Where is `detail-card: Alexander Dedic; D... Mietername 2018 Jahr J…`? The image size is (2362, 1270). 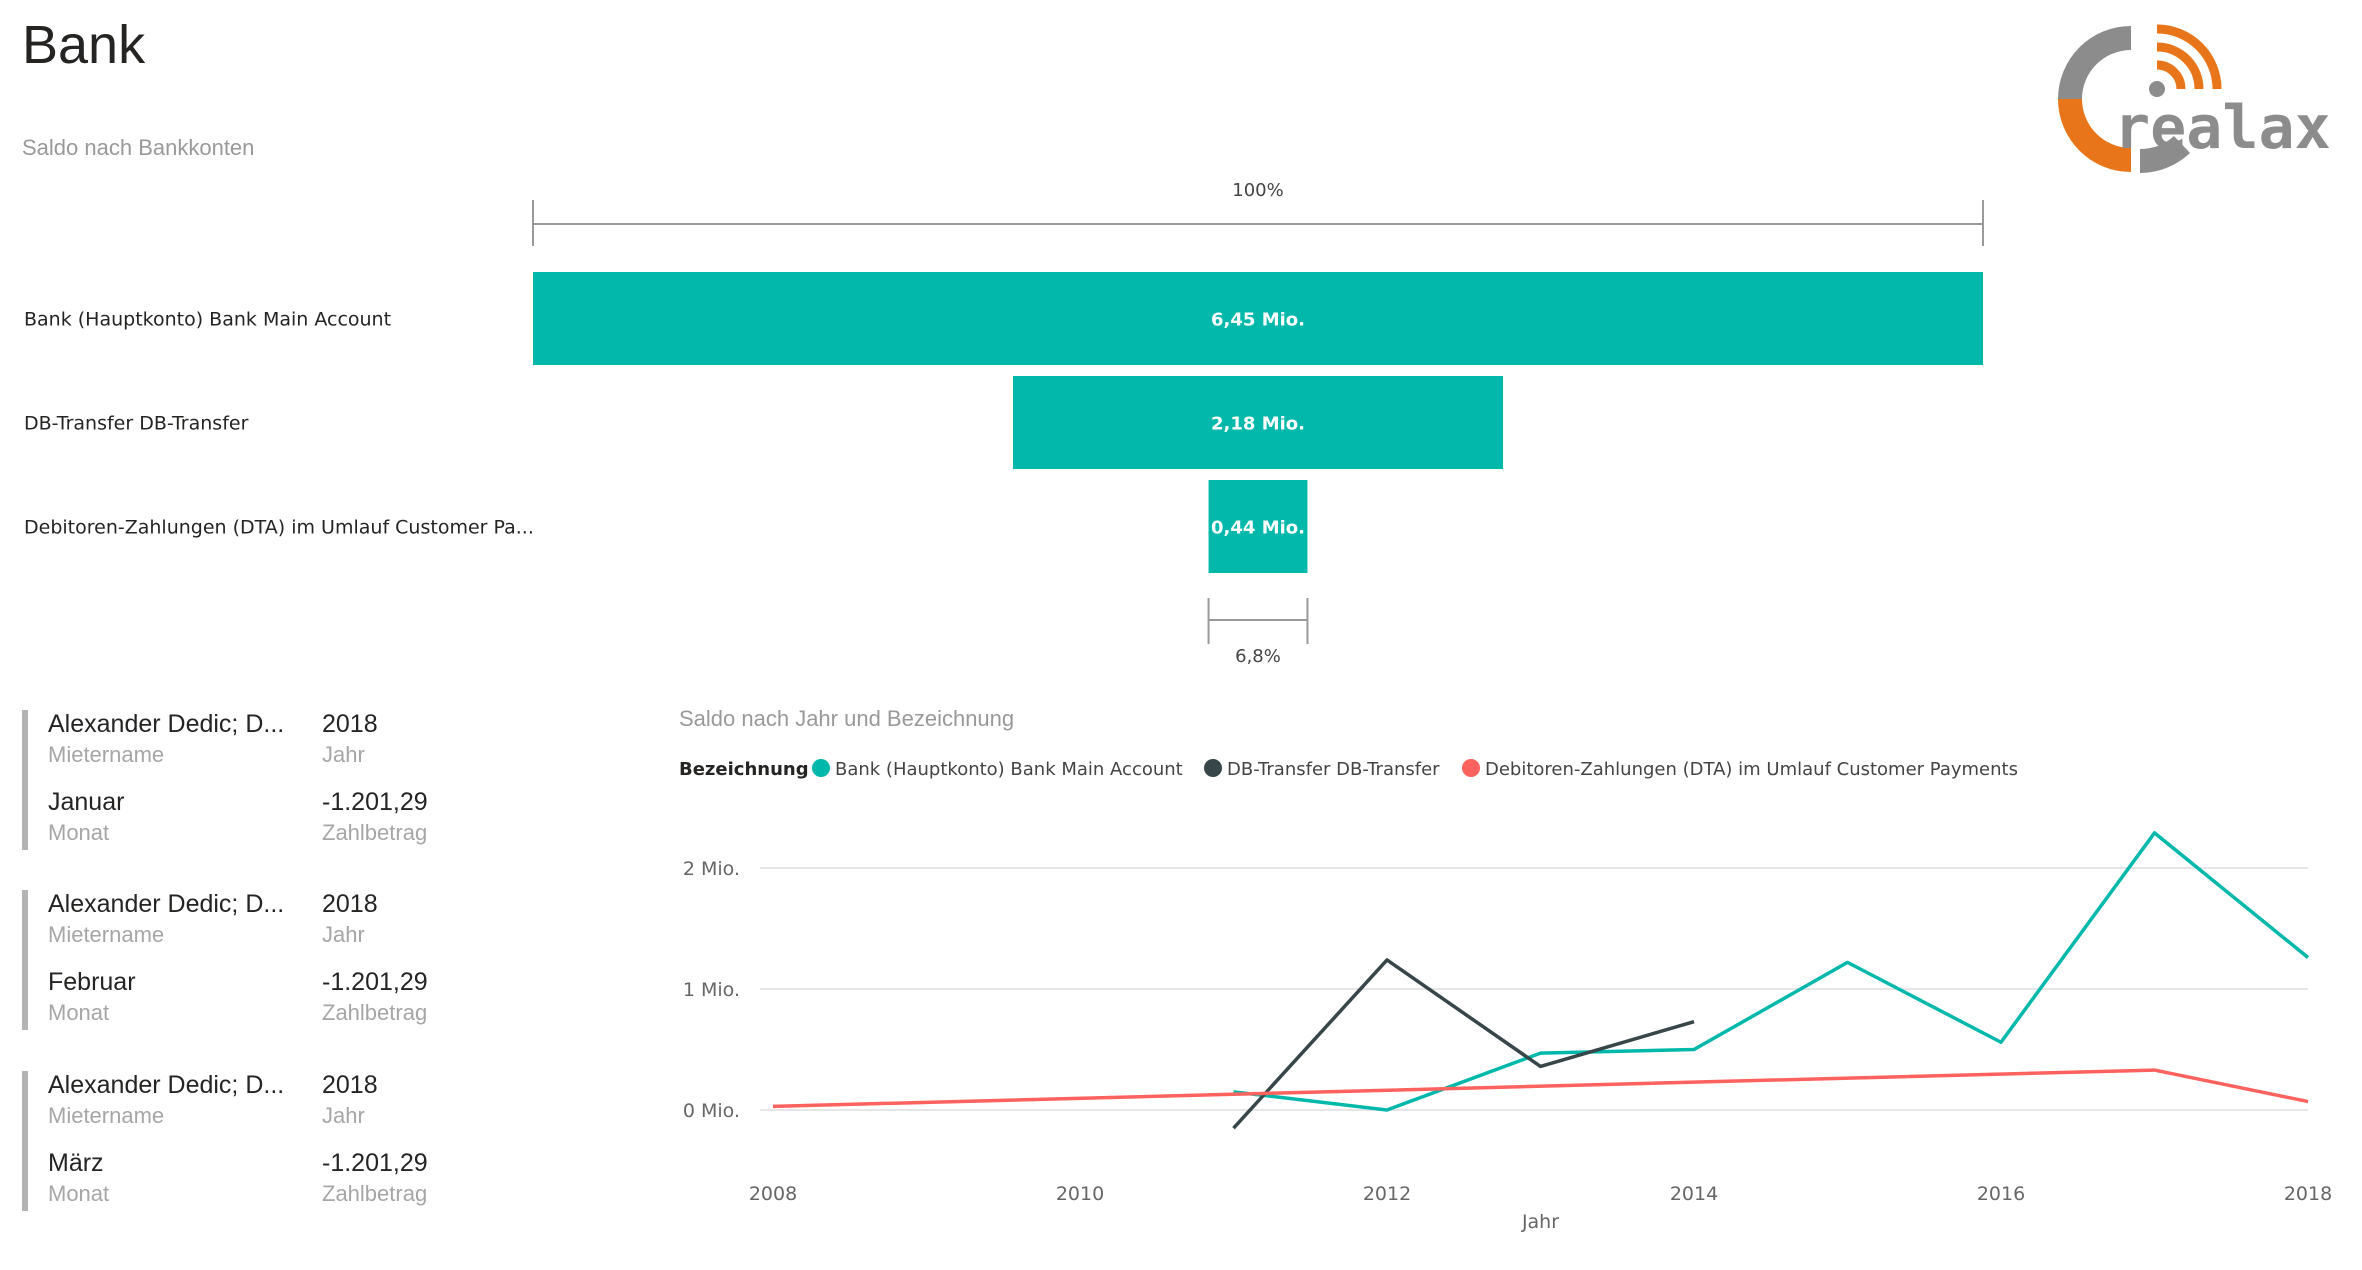
detail-card: Alexander Dedic; D... Mietername 2018 Jahr J… is located at coordinates (255, 780).